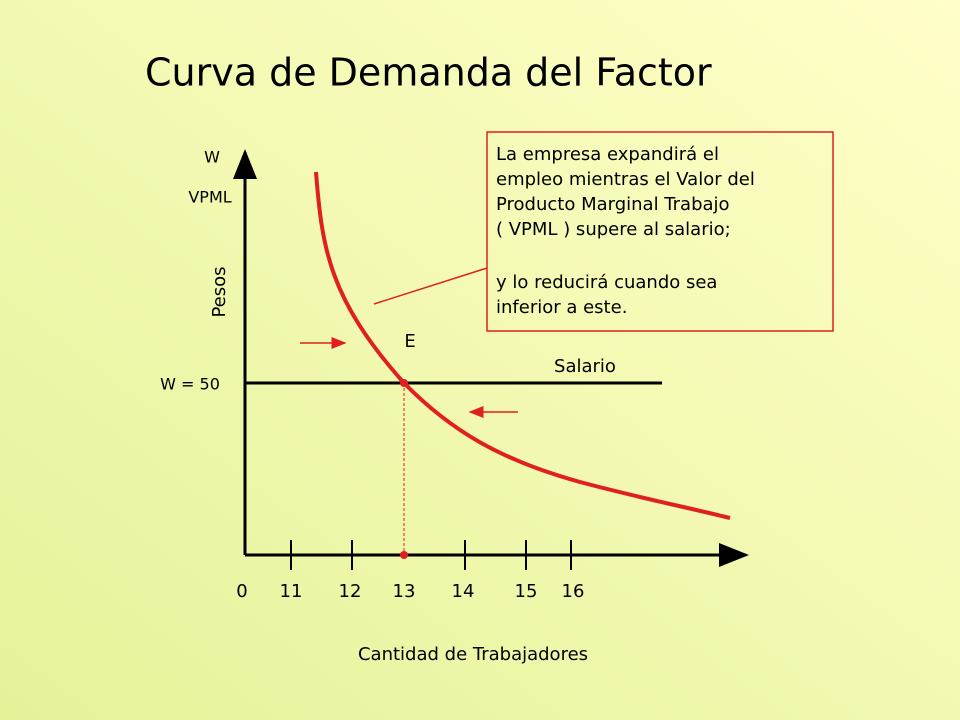 Image resolution: width=960 pixels, height=720 pixels. I want to click on pointer, so click(430, 286).